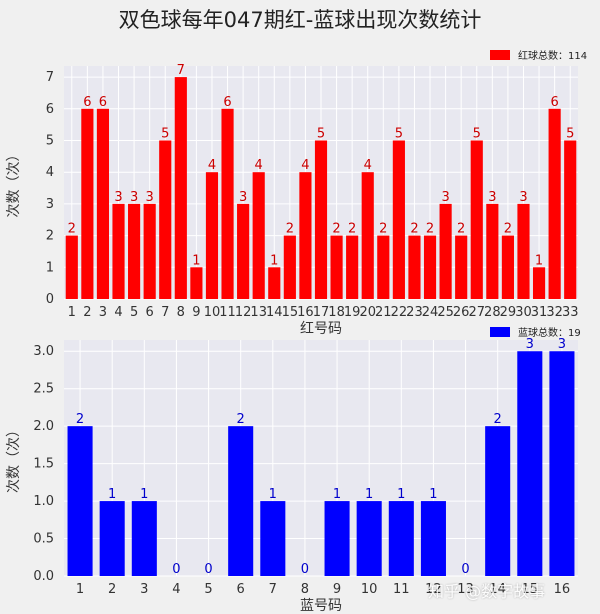 The image size is (600, 614). Describe the element at coordinates (80, 419) in the screenshot. I see `data-label-1: 2` at that location.